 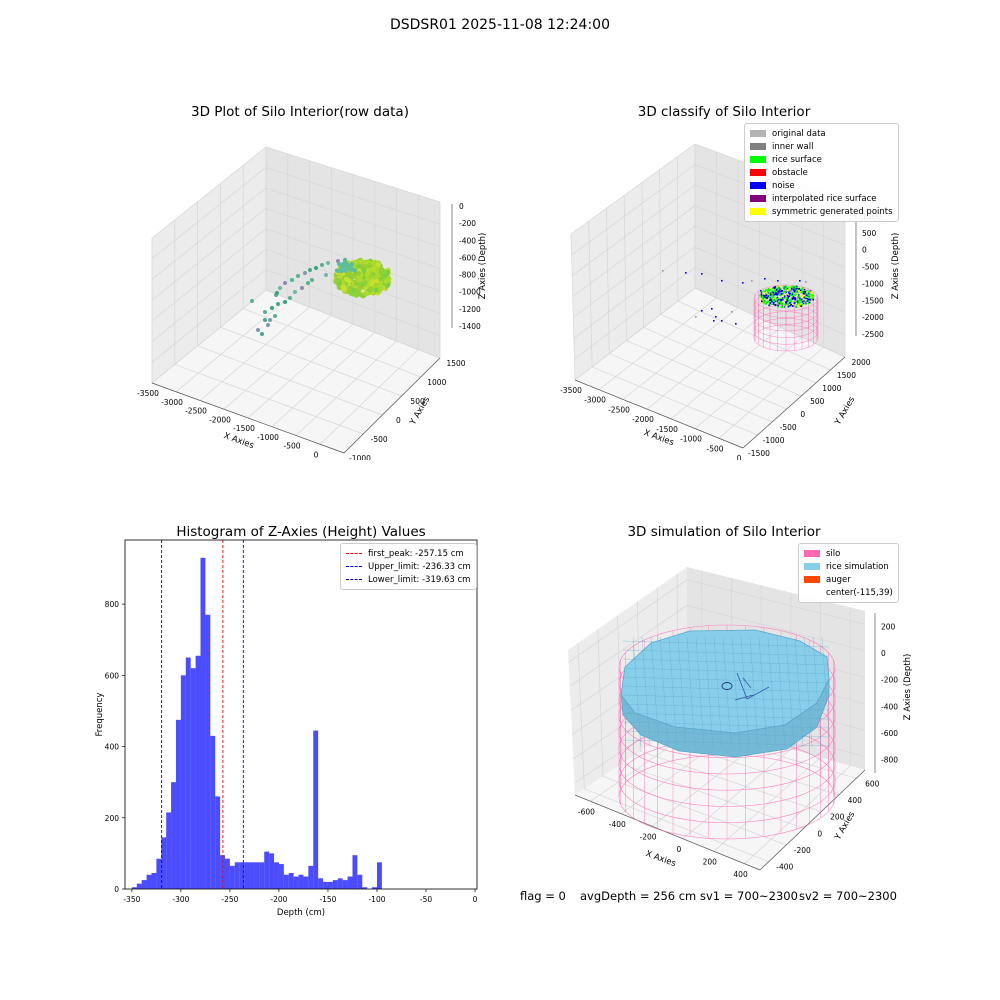 What do you see at coordinates (747, 683) in the screenshot?
I see `sim-auger-line` at bounding box center [747, 683].